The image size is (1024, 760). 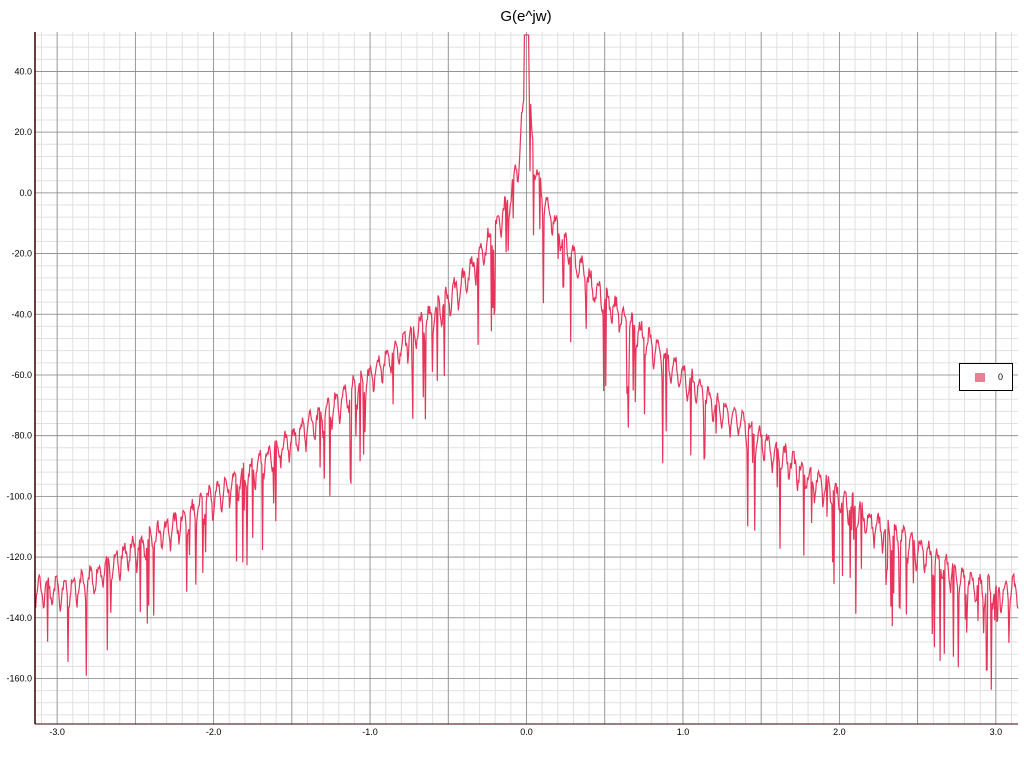 I want to click on x-tick-label: 2.0, so click(x=839, y=732).